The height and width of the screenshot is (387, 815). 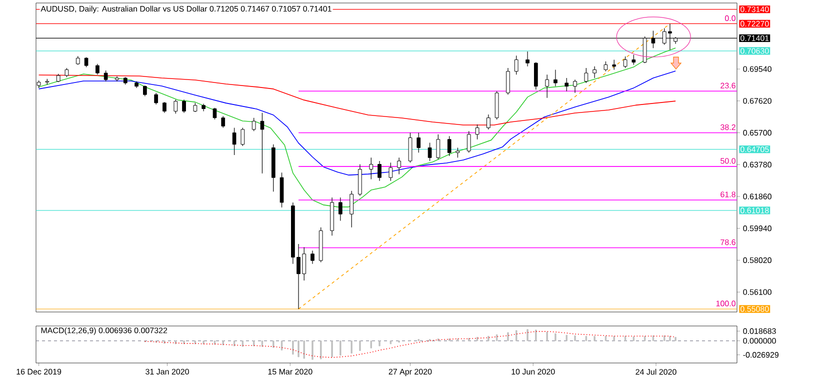 What do you see at coordinates (728, 195) in the screenshot?
I see `annotation: 61.8` at bounding box center [728, 195].